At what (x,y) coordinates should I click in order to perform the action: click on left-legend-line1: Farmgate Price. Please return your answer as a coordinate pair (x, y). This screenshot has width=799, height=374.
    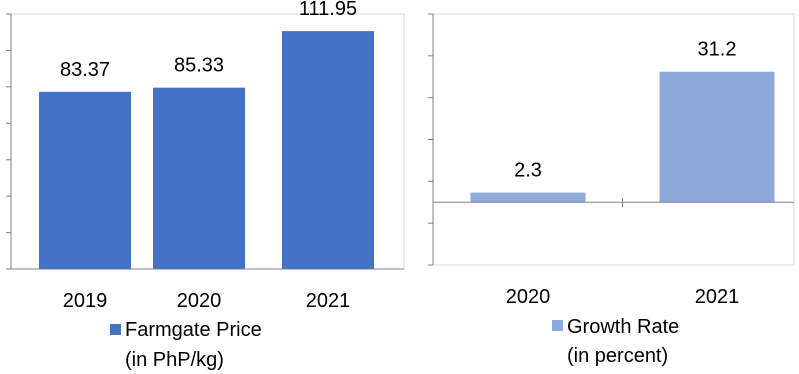
    Looking at the image, I should click on (193, 330).